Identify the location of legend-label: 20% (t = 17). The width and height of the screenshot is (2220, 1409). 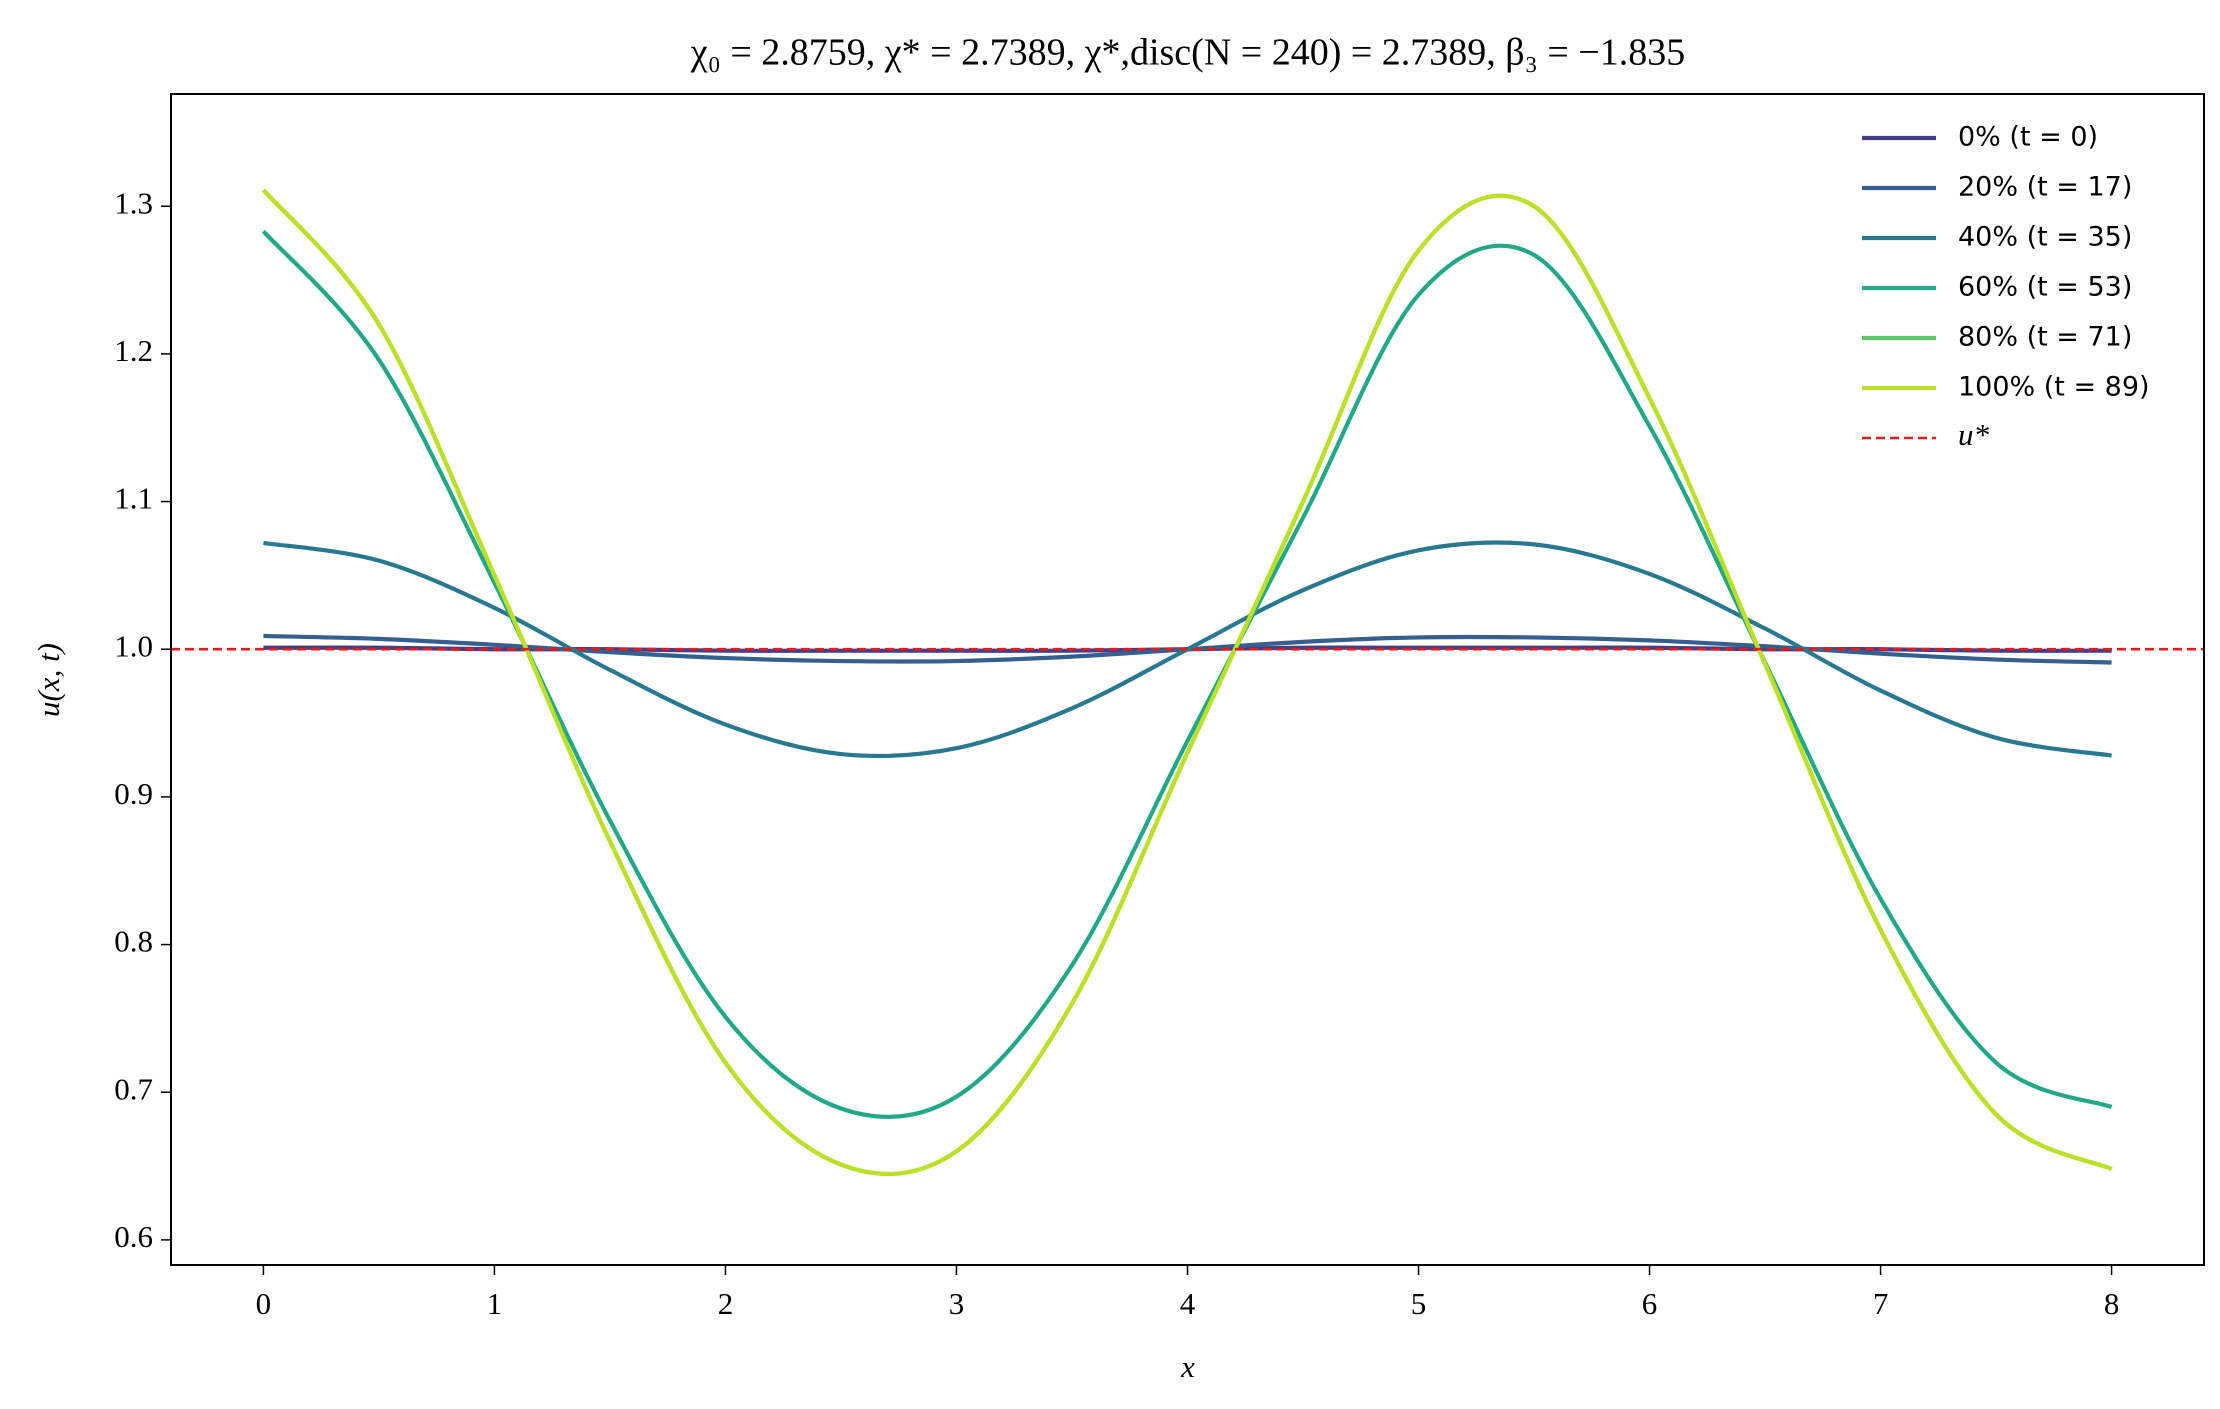
(2045, 187).